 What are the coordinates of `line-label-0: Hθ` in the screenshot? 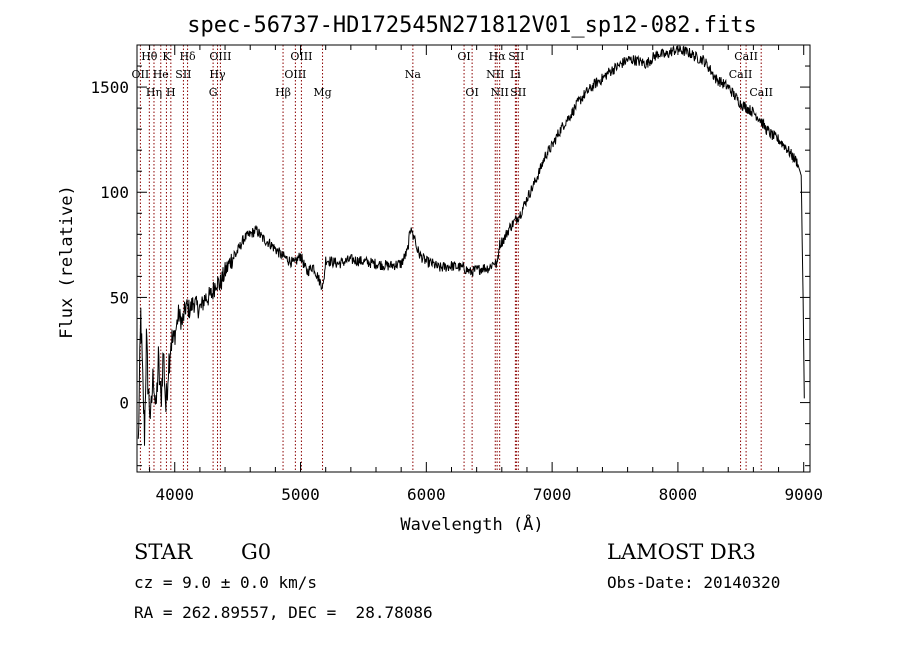 It's located at (149, 56).